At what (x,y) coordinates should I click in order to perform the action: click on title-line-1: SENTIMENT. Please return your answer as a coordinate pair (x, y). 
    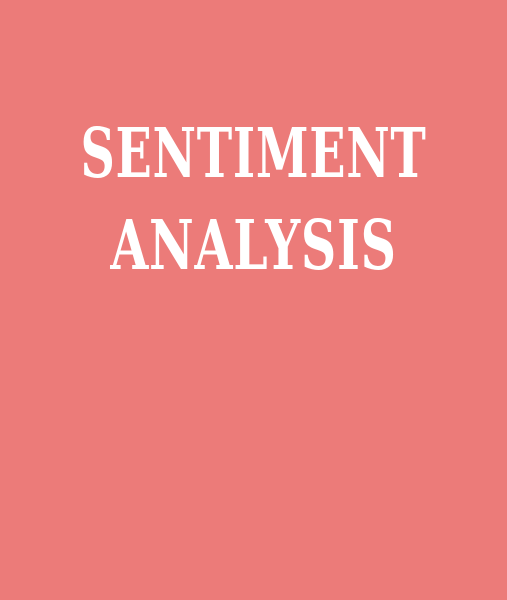
    Looking at the image, I should click on (253, 154).